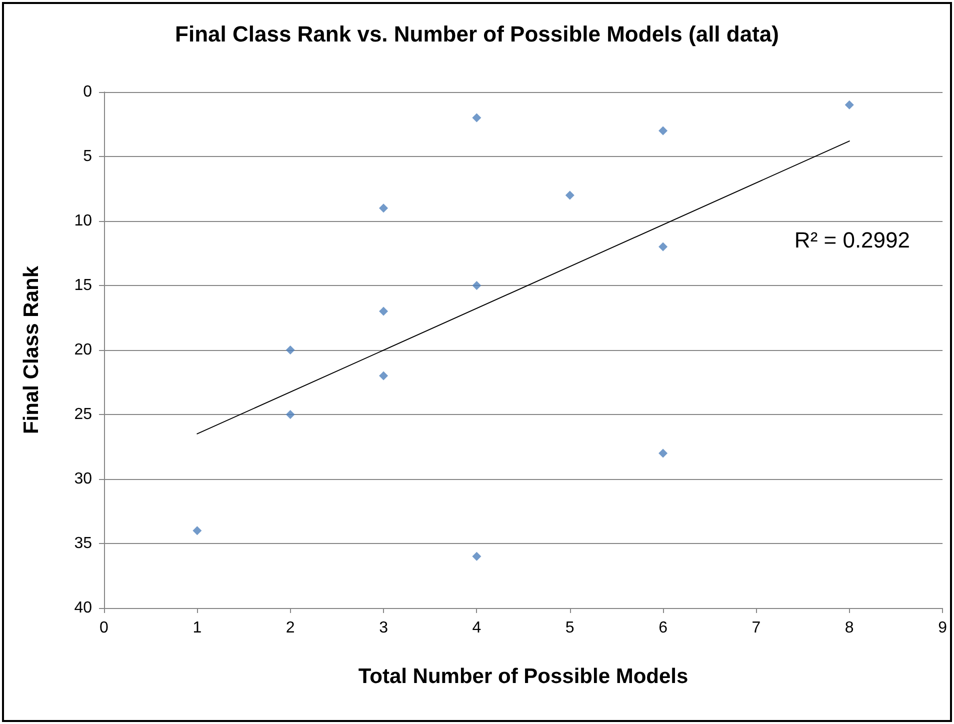  Describe the element at coordinates (383, 628) in the screenshot. I see `x-tick-label: 3` at that location.